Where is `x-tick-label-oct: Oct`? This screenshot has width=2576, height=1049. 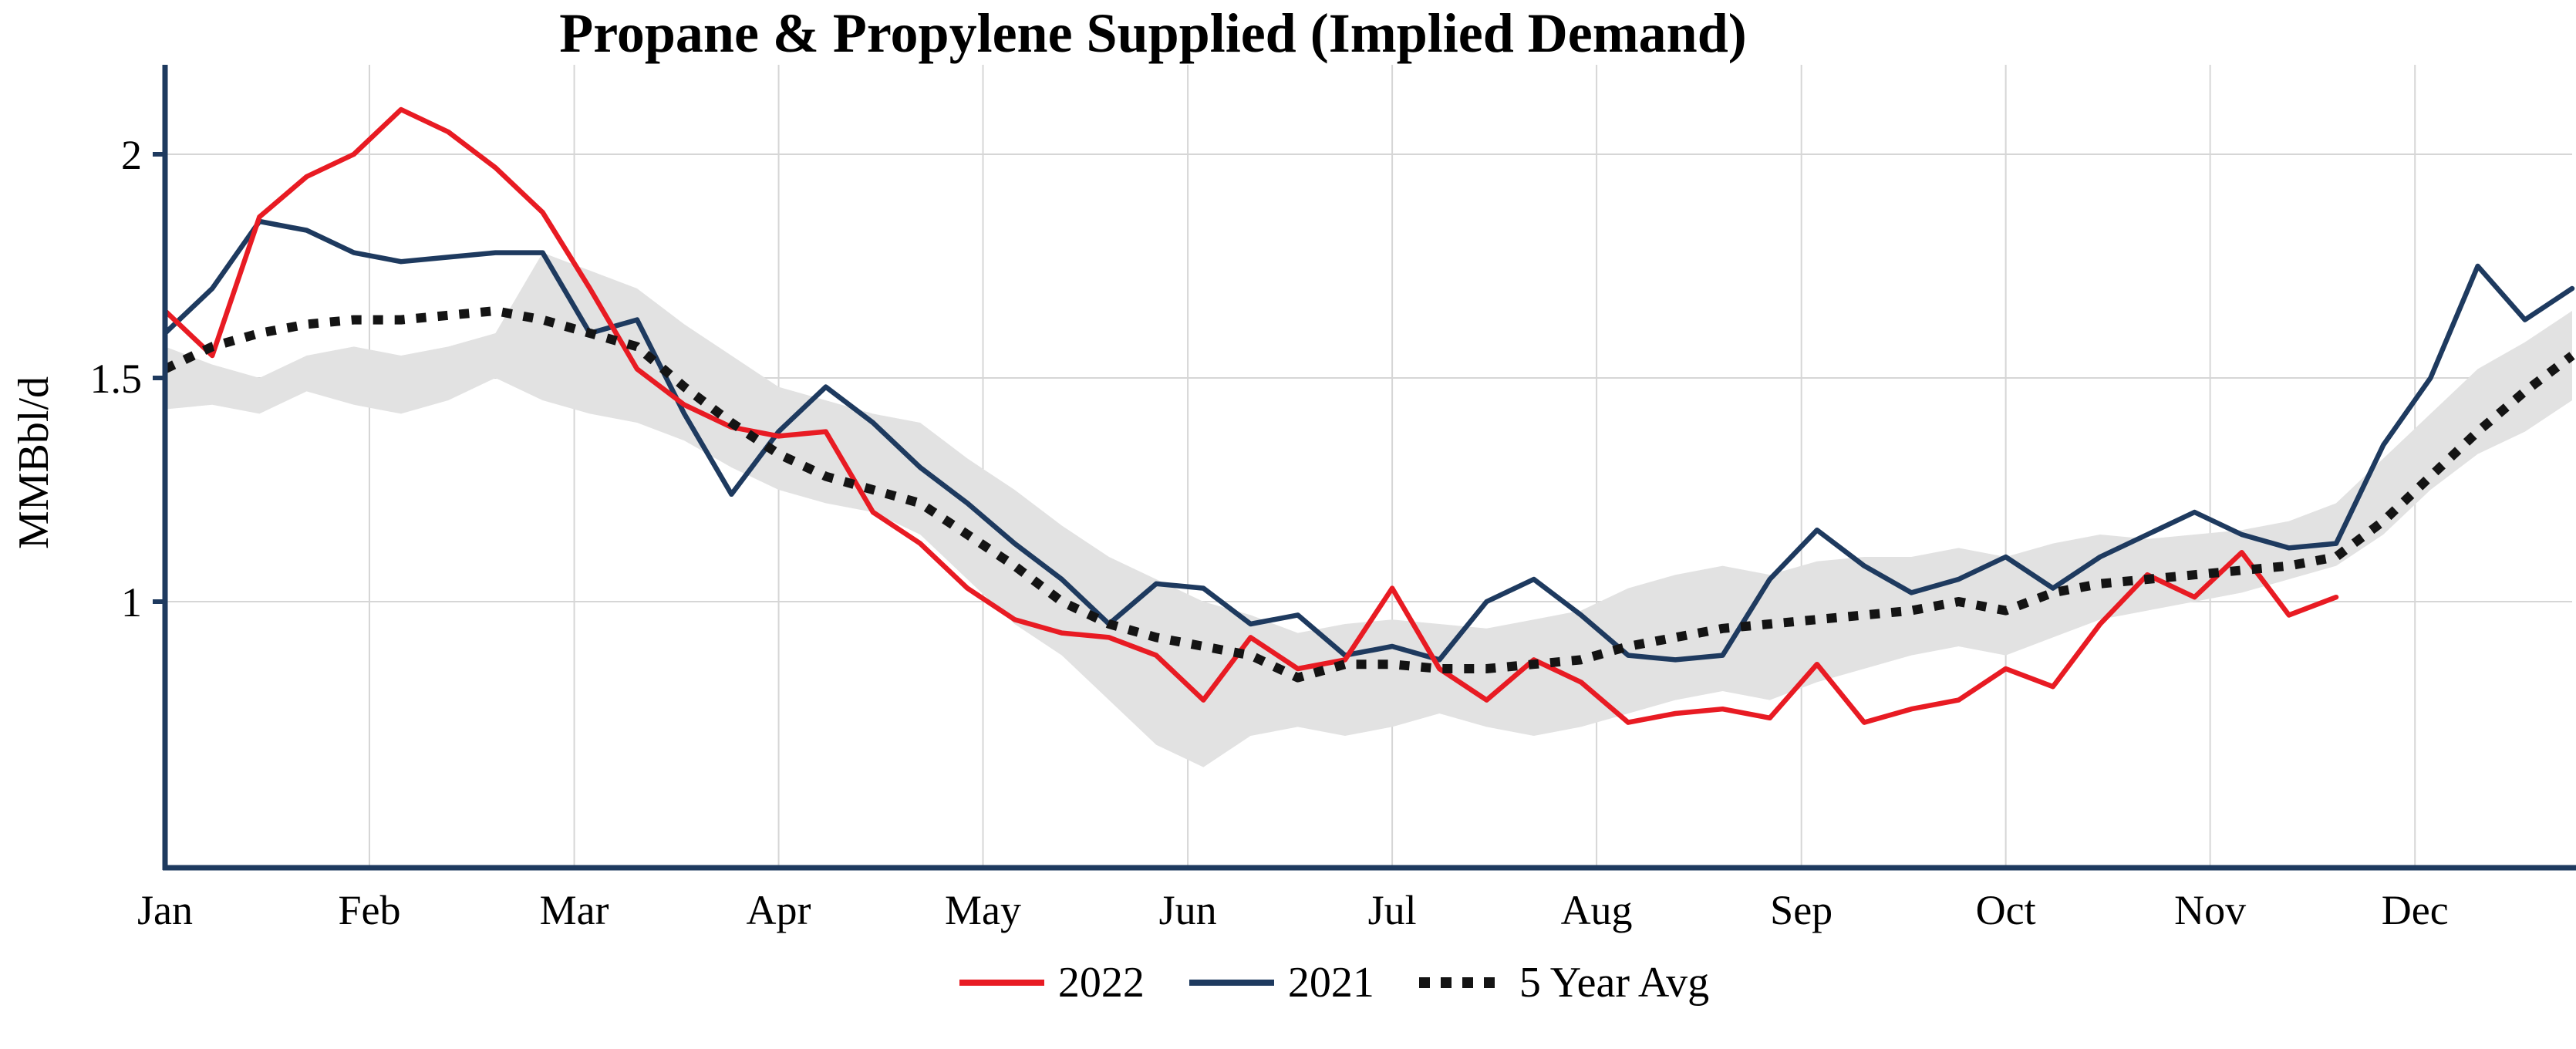 x-tick-label-oct: Oct is located at coordinates (2006, 910).